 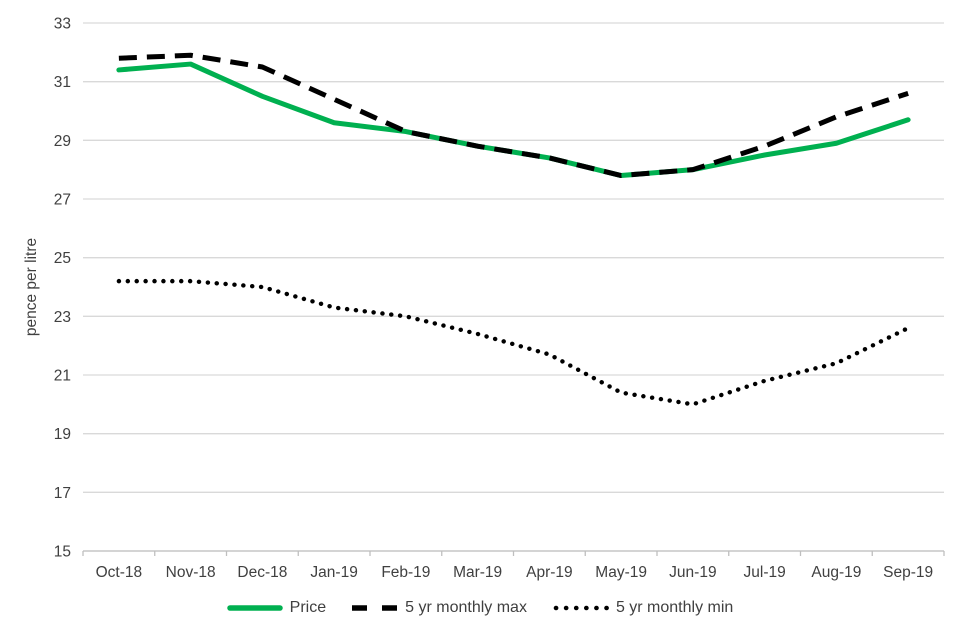 I want to click on legend-label-max: 5 yr monthly max, so click(x=466, y=607).